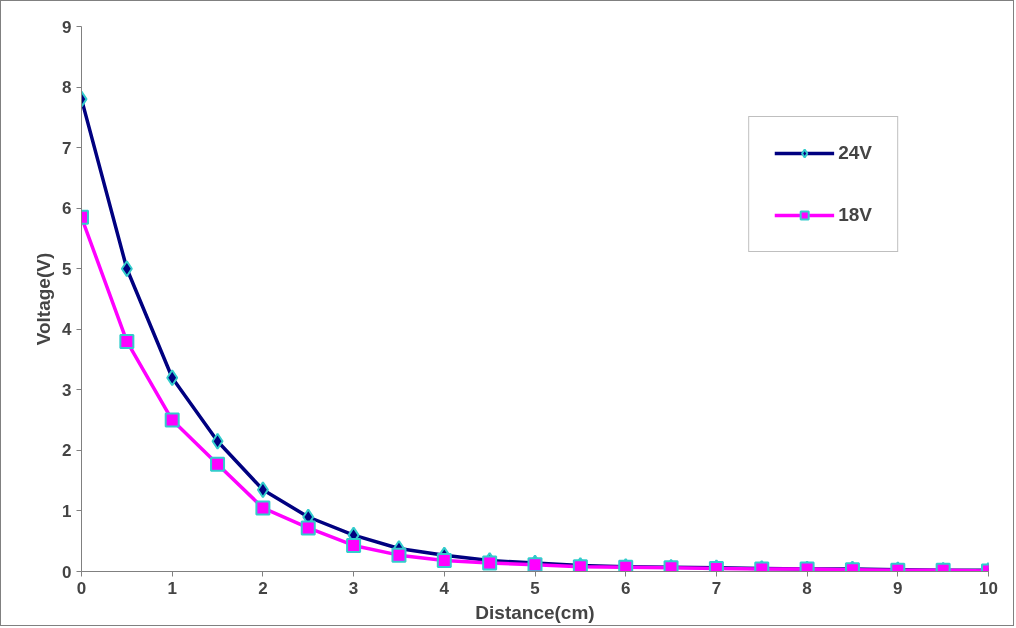 The width and height of the screenshot is (1016, 628). What do you see at coordinates (67, 451) in the screenshot?
I see `y-tick-label: 2` at bounding box center [67, 451].